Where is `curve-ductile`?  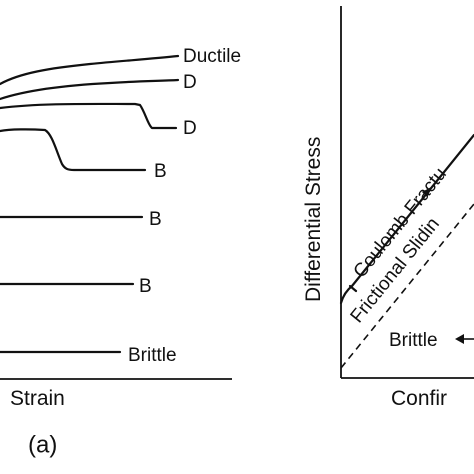
curve-ductile is located at coordinates (90, 70).